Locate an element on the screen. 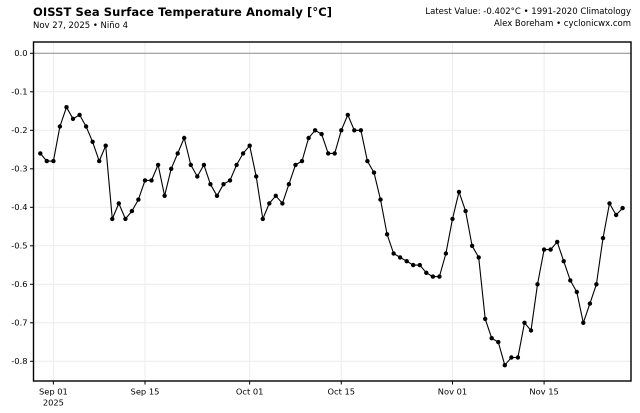 The width and height of the screenshot is (640, 413). y-tick-label: -0.7 is located at coordinates (19, 323).